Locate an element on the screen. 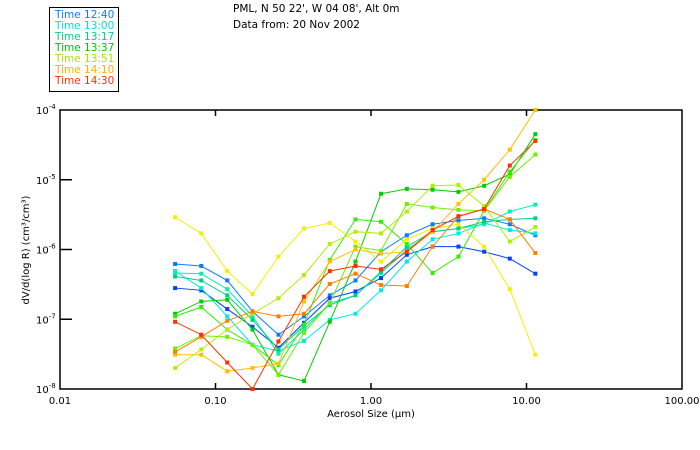 The height and width of the screenshot is (450, 700). x-tick-label: 0.01 is located at coordinates (60, 401).